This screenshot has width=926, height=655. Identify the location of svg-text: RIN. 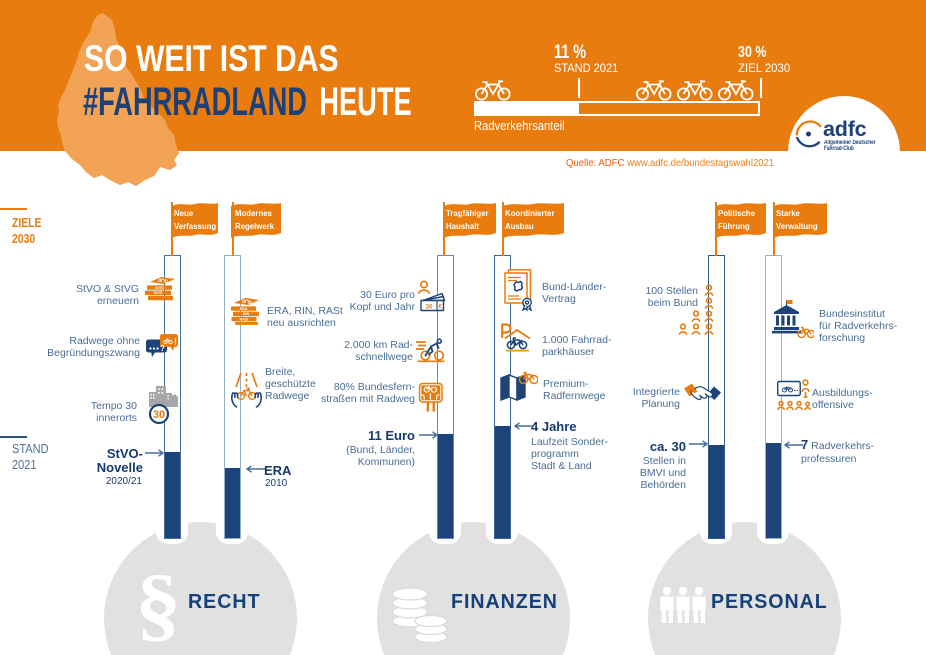
(246, 314).